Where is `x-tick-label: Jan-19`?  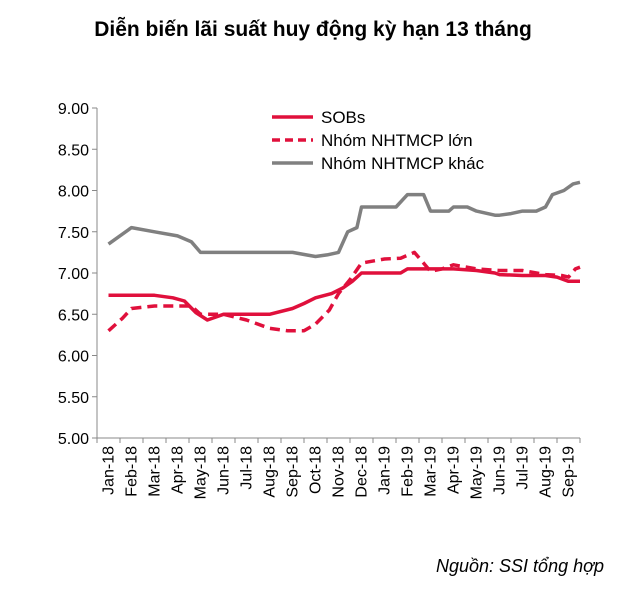 x-tick-label: Jan-19 is located at coordinates (385, 470).